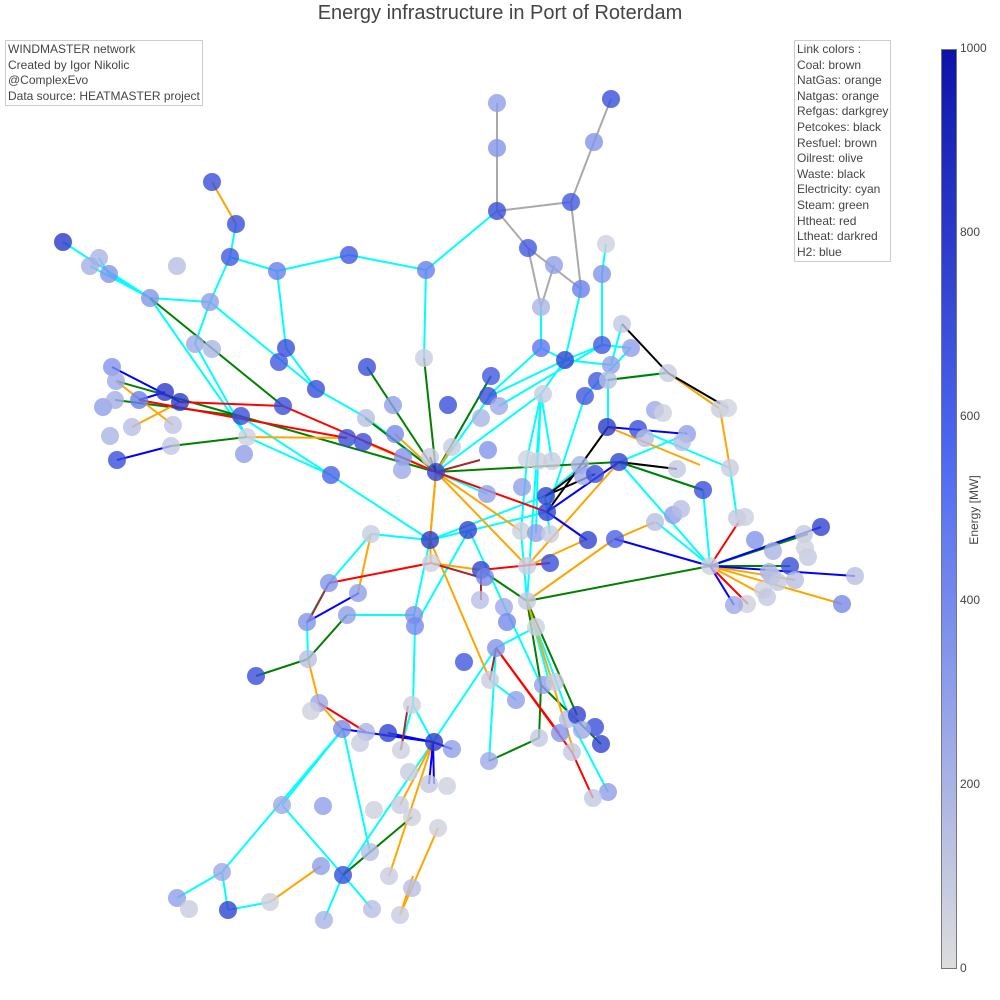 This screenshot has height=1000, width=1000. I want to click on legend-item: Natgas: orange, so click(838, 95).